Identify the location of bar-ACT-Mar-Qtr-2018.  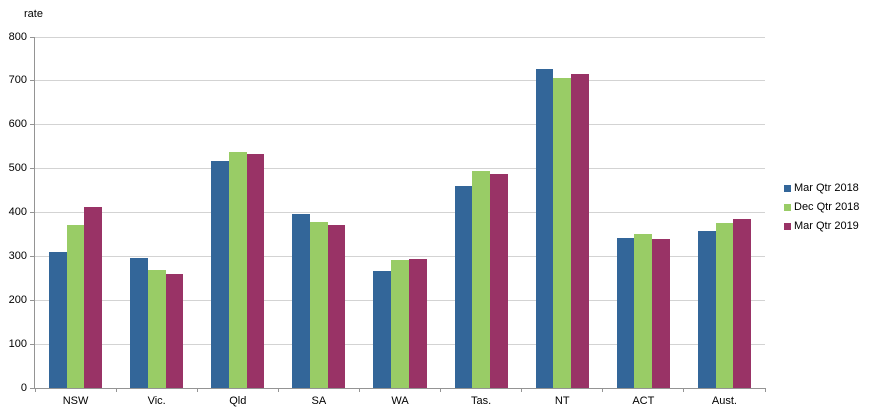
(625, 312).